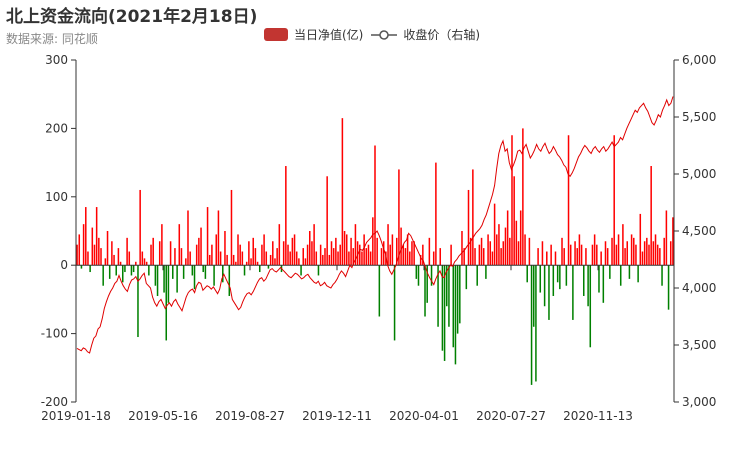 This screenshot has height=463, width=750. I want to click on x-axis-tick-label: 2020-04-01, so click(424, 416).